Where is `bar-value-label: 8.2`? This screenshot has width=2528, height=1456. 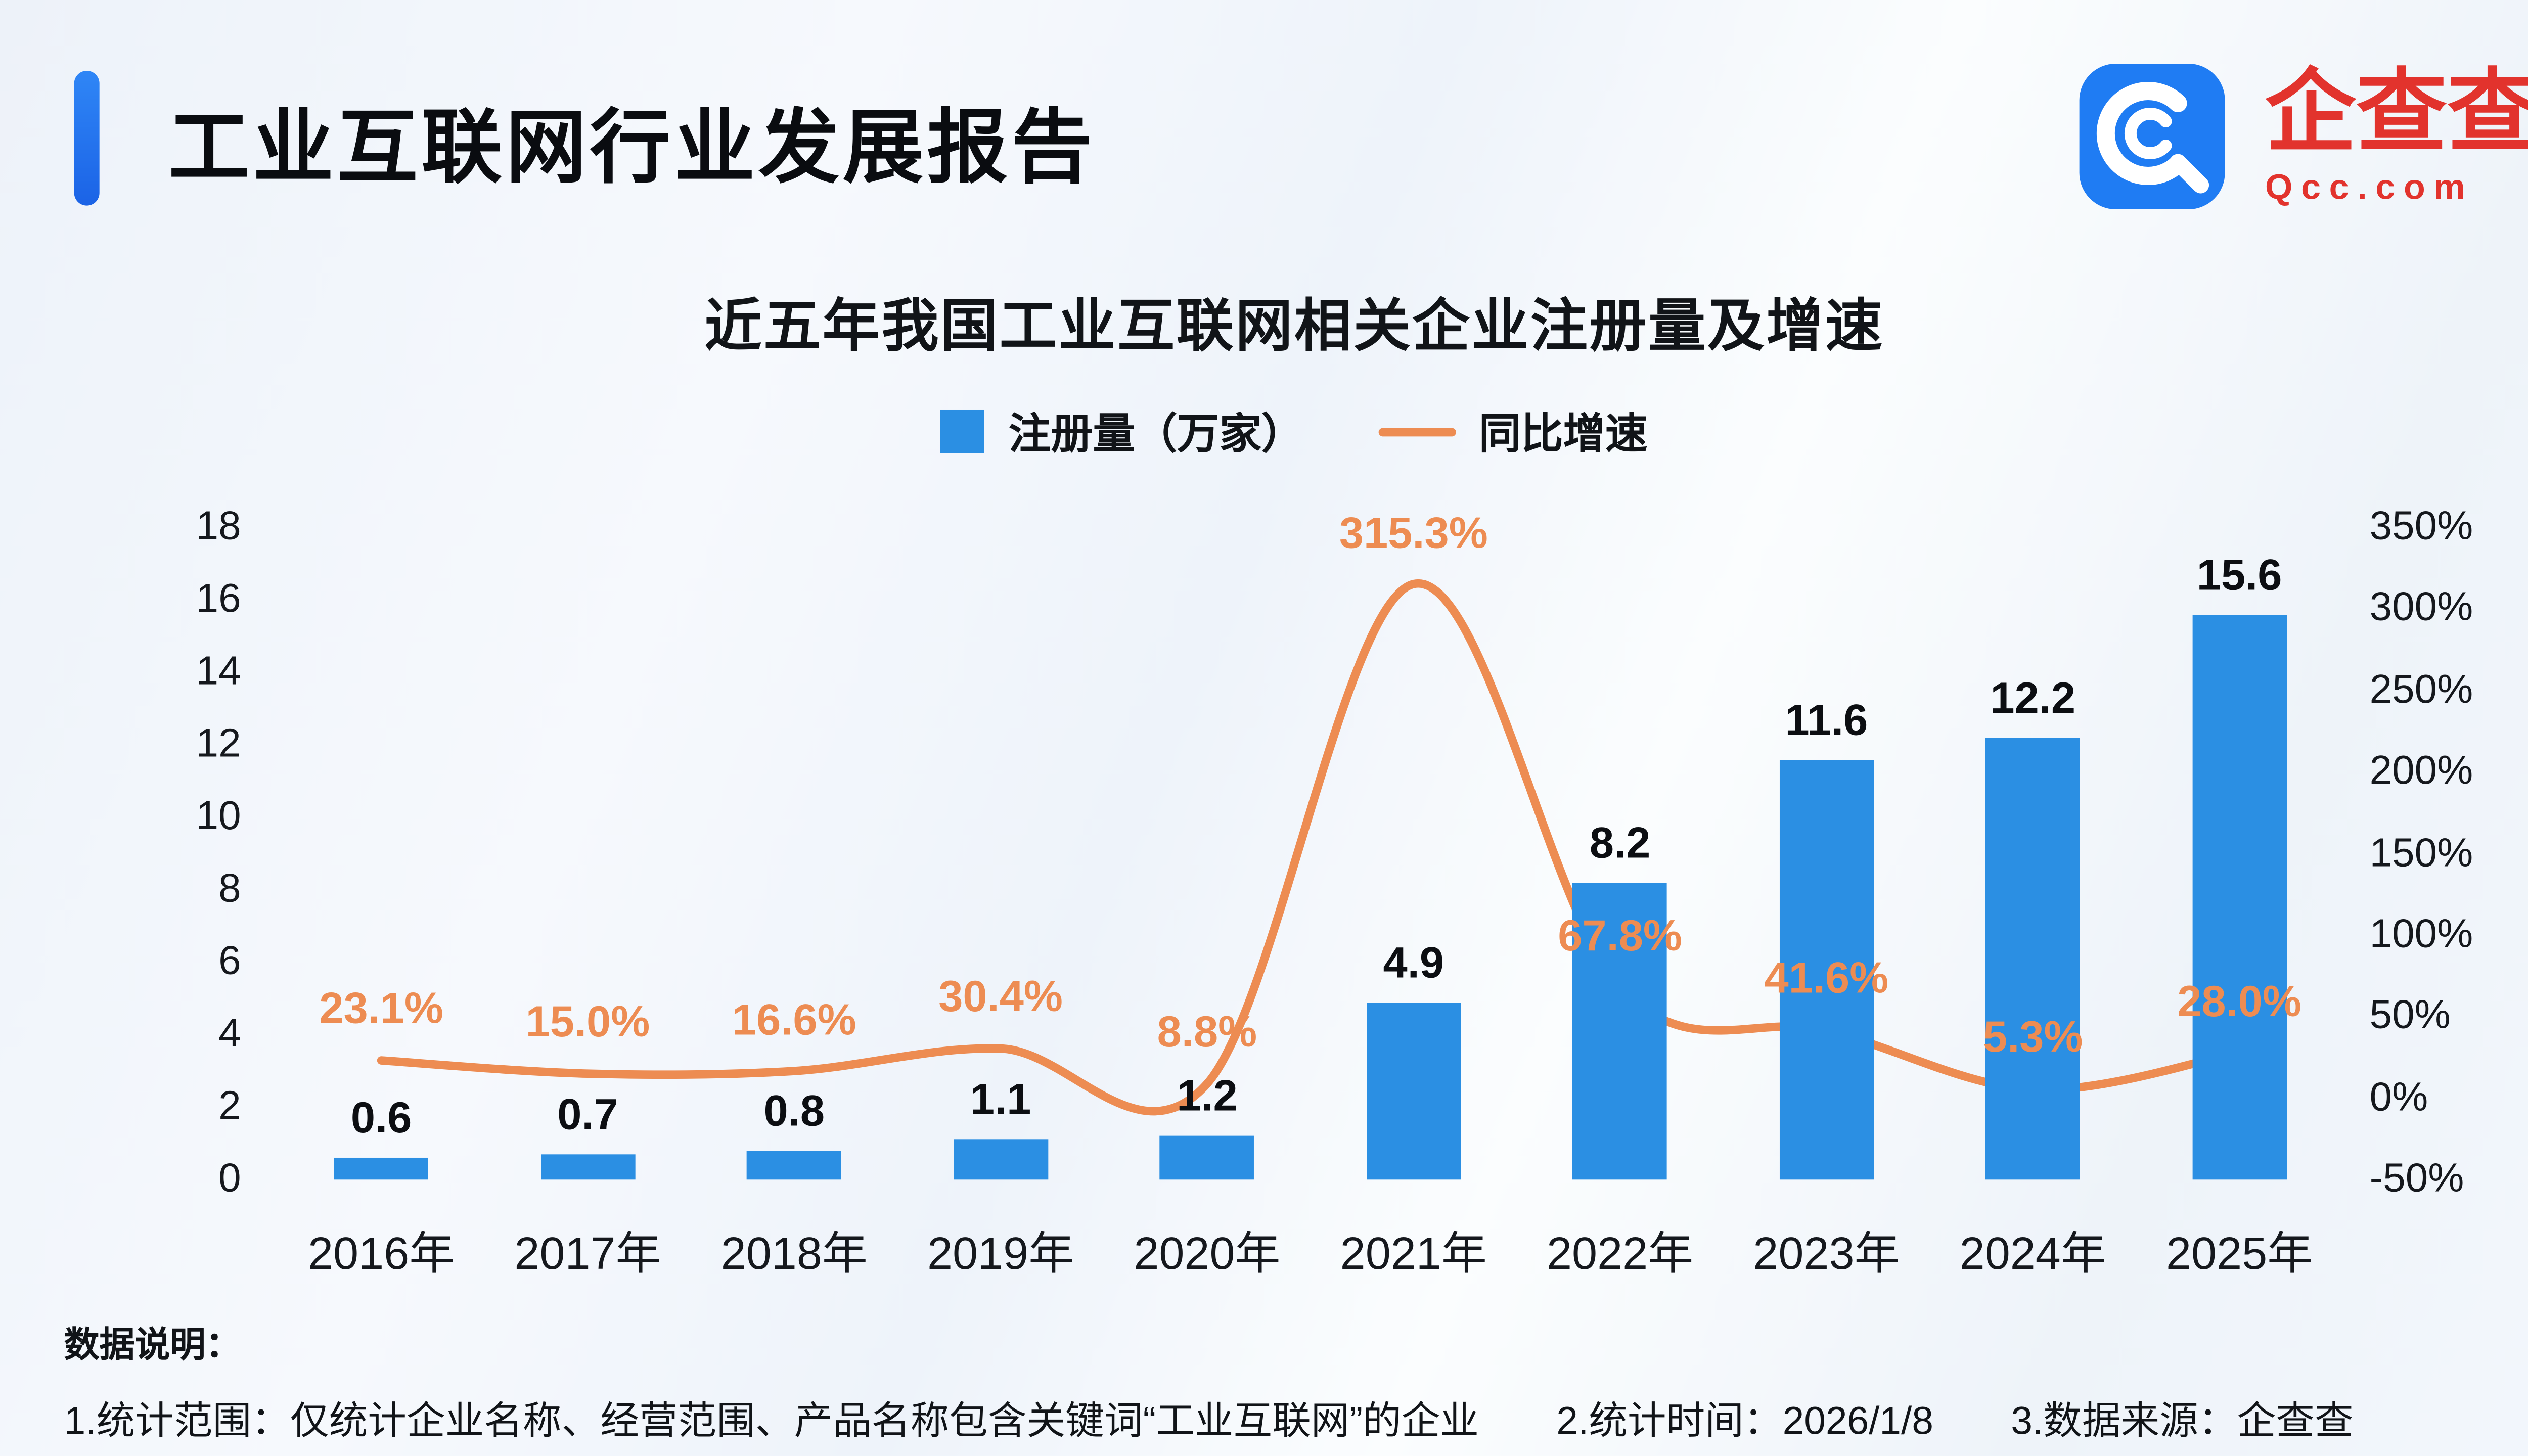
bar-value-label: 8.2 is located at coordinates (1620, 842).